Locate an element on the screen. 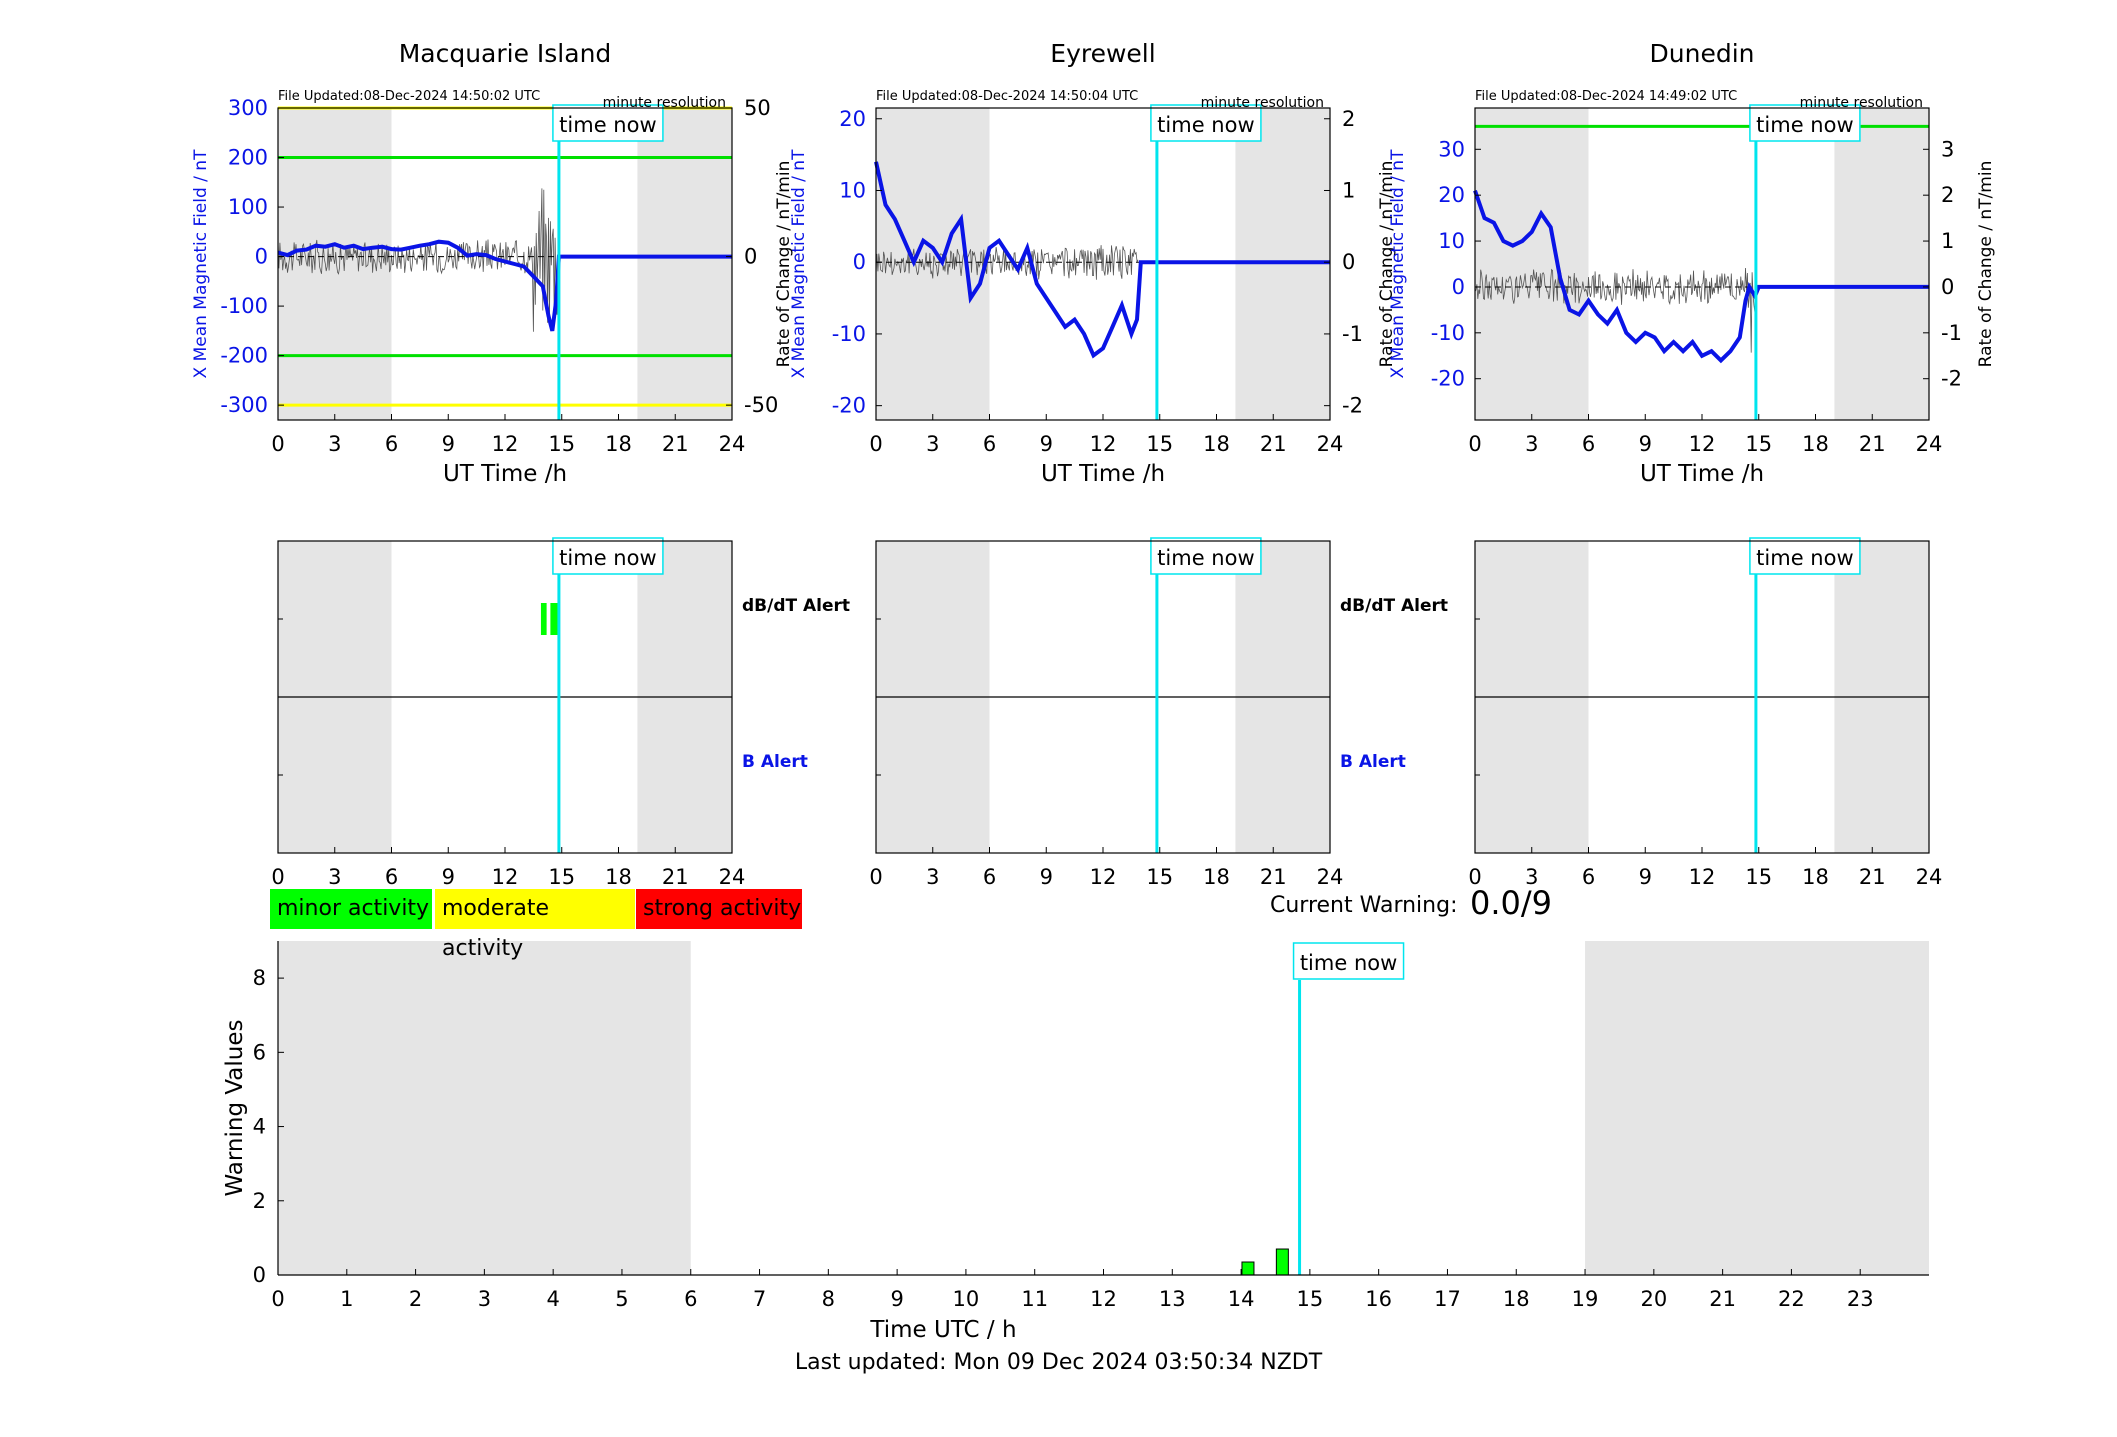  y-left-tick-label: -200 is located at coordinates (244, 356).